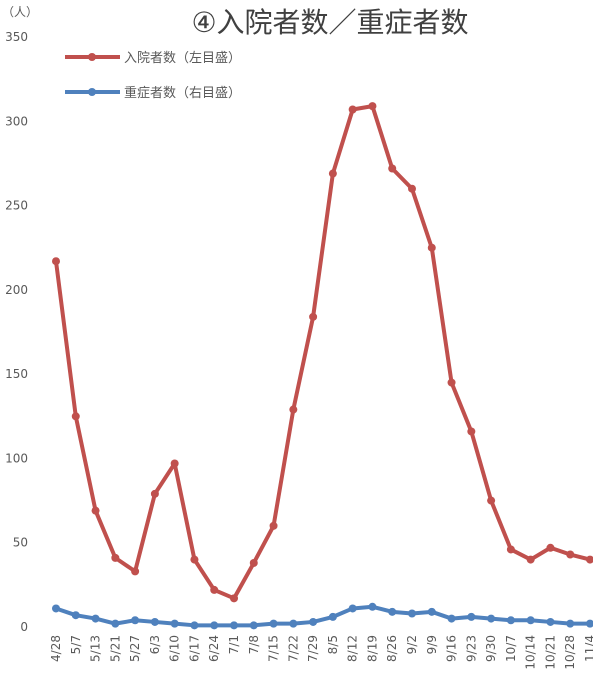  Describe the element at coordinates (322, 616) in the screenshot. I see `series-line` at that location.